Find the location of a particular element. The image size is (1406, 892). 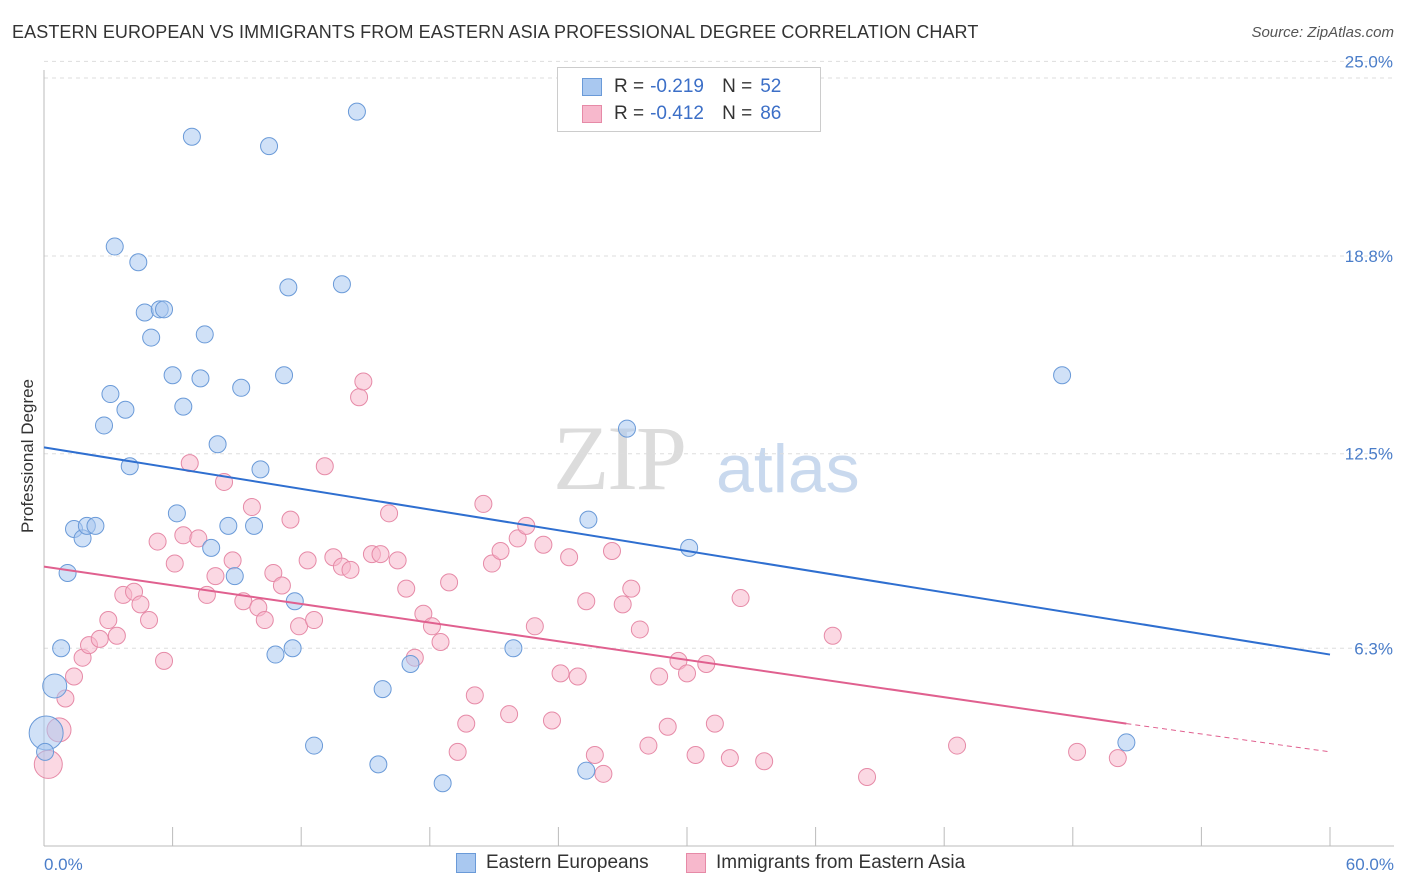

legend-row-eastern-europeans: R = -0.219 N = 52 is located at coordinates (681, 87).